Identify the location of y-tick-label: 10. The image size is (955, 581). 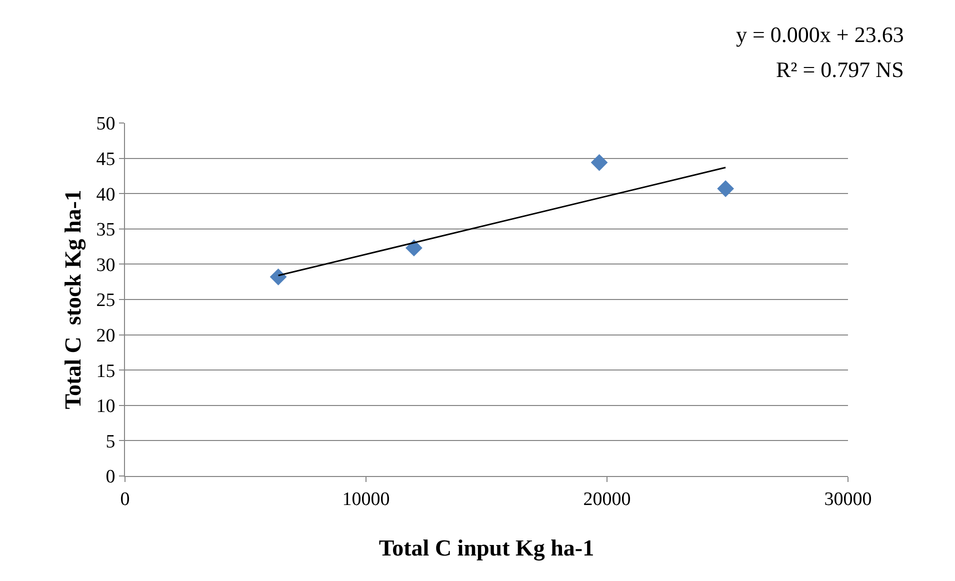
(106, 407).